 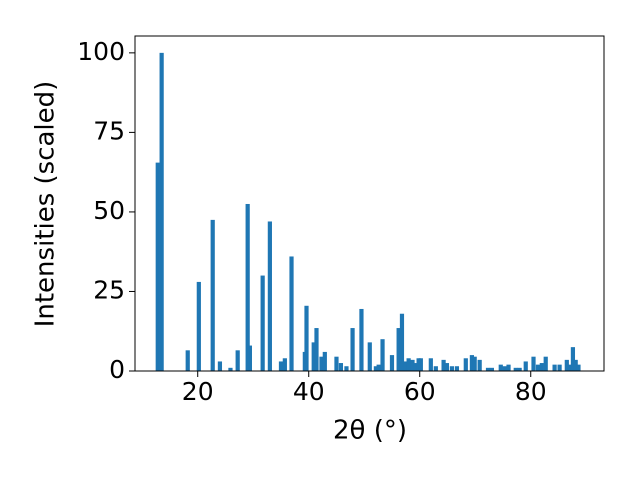 I want to click on y-tick-label: 50, so click(x=109, y=210).